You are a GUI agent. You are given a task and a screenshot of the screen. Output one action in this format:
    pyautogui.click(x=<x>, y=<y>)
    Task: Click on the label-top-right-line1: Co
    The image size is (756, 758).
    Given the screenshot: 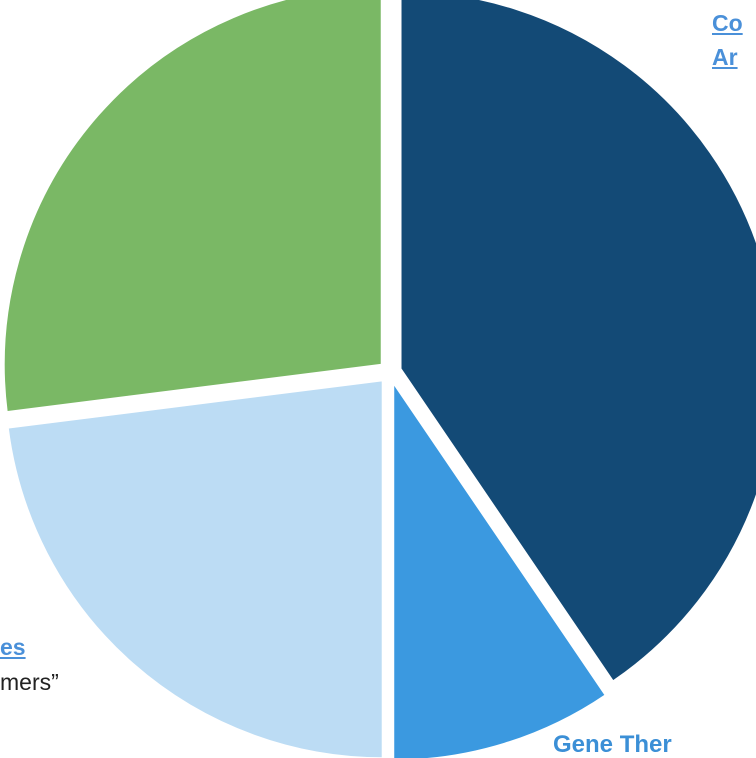 What is the action you would take?
    pyautogui.click(x=727, y=23)
    